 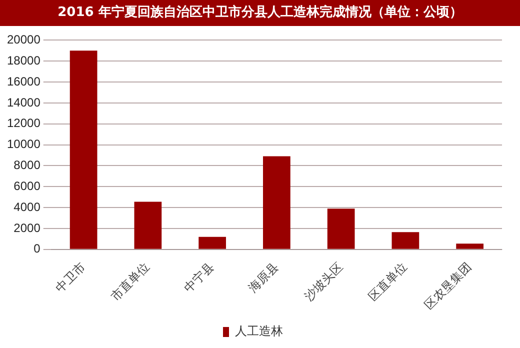 I want to click on y-tick-label: 0, so click(x=37, y=249).